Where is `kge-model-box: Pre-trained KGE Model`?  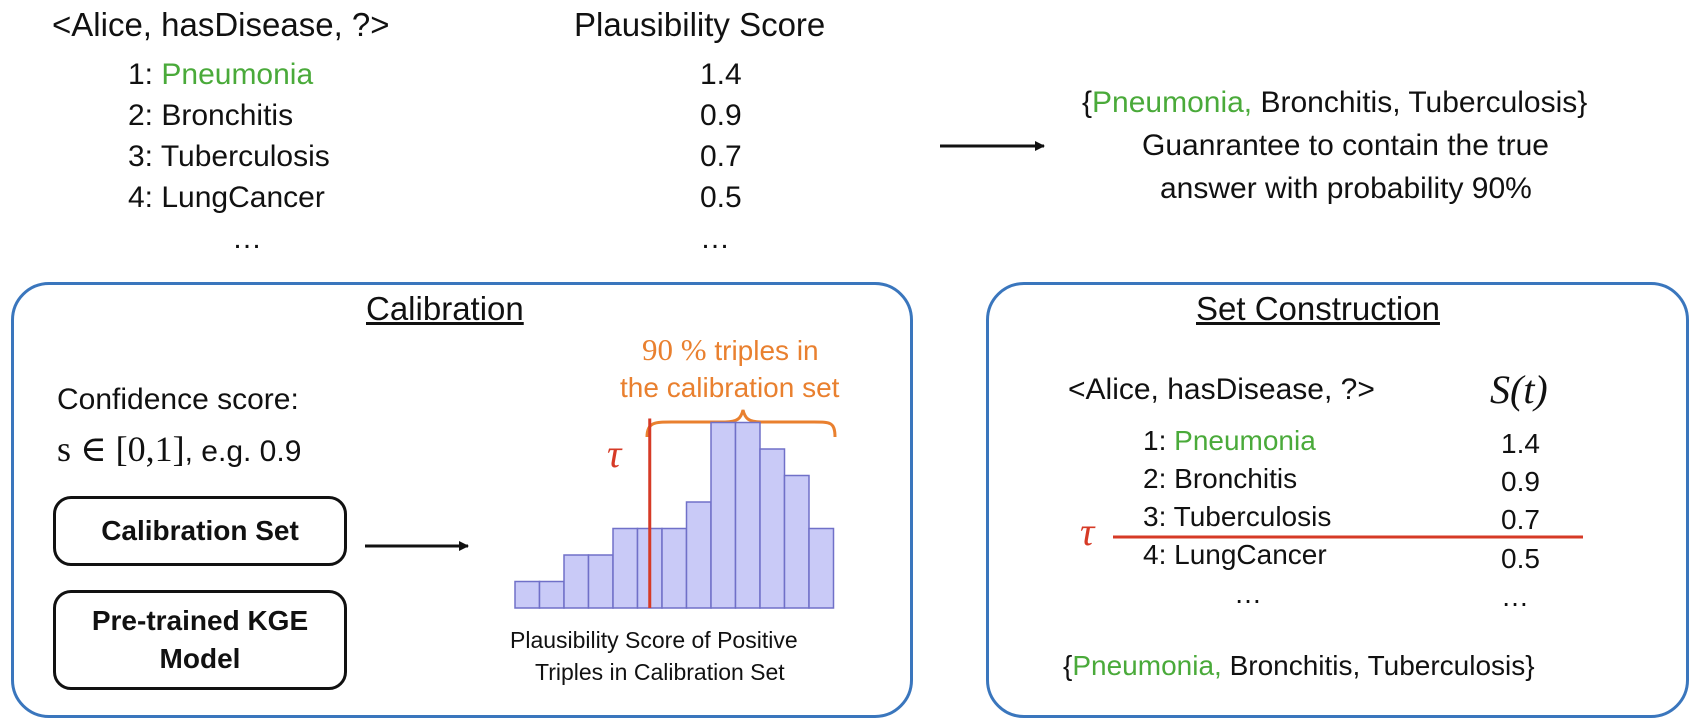
kge-model-box: Pre-trained KGE Model is located at coordinates (200, 640).